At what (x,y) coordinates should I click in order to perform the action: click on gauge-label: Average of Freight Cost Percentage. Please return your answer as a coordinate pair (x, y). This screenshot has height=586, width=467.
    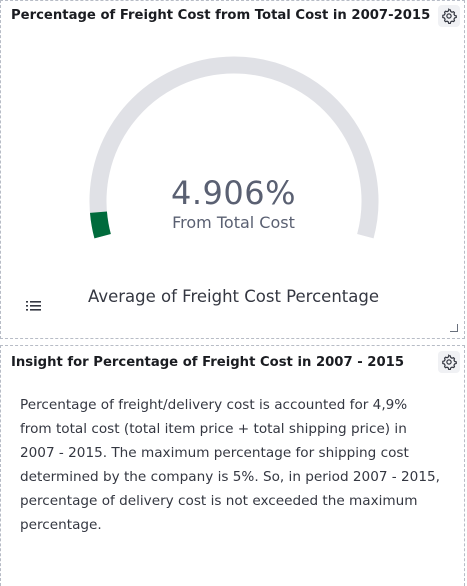
    Looking at the image, I should click on (233, 296).